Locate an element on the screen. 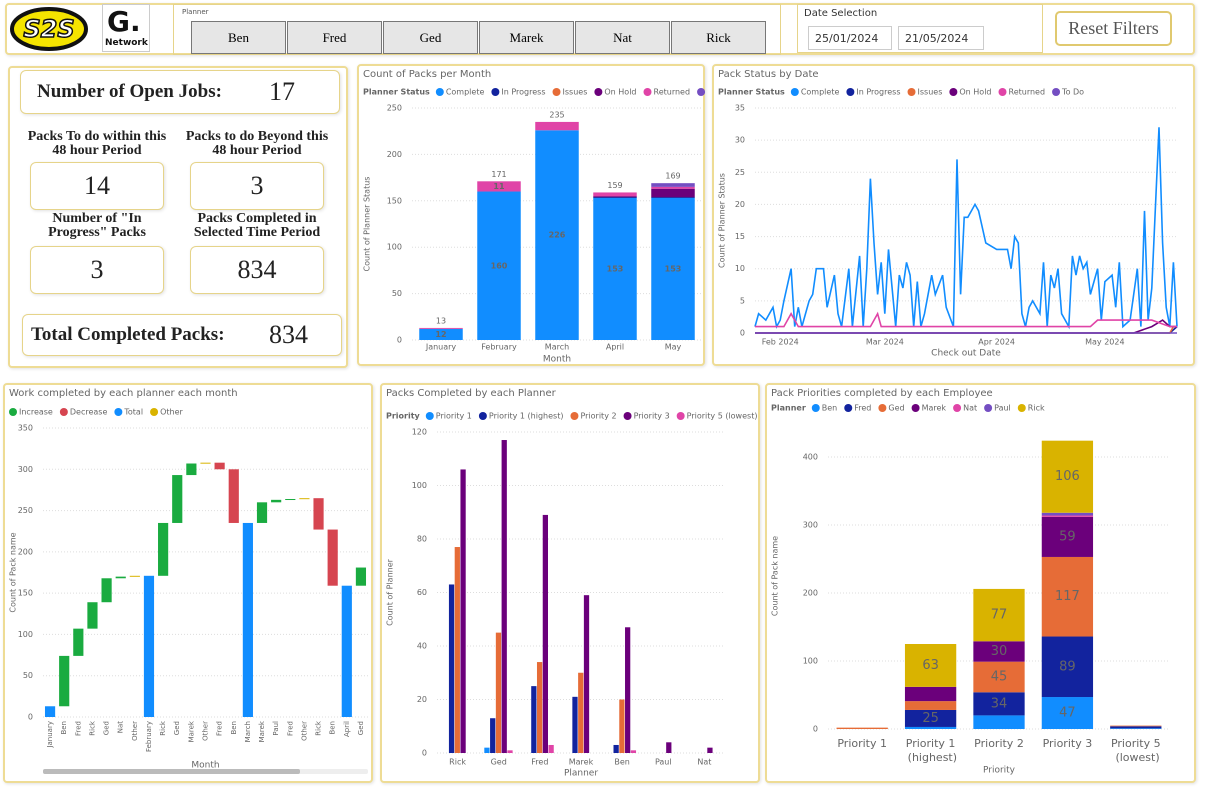 This screenshot has height=790, width=1205. total-label: 235 is located at coordinates (556, 114).